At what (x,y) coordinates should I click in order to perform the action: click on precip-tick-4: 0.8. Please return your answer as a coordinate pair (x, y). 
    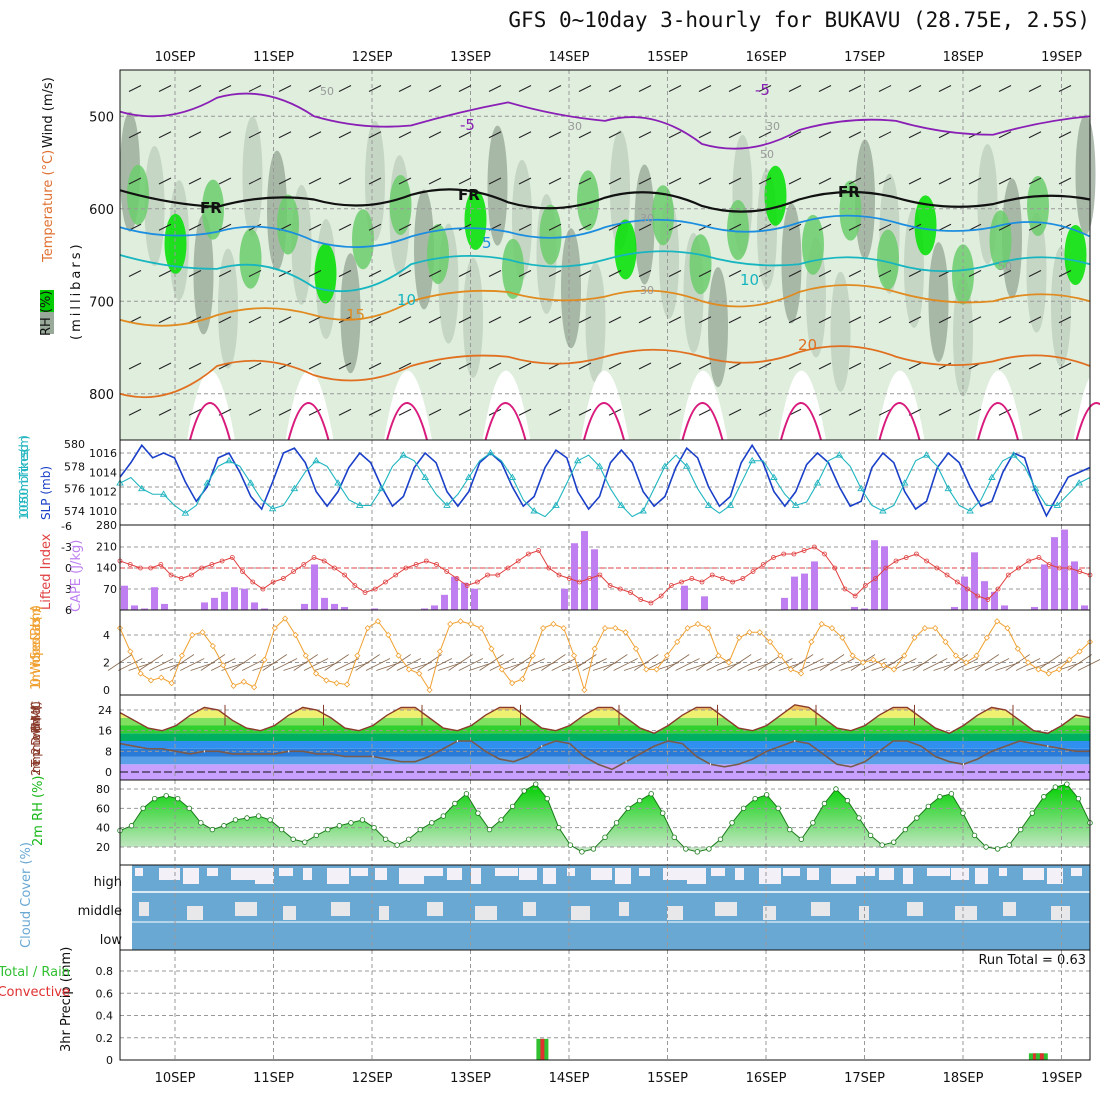
    Looking at the image, I should click on (105, 971).